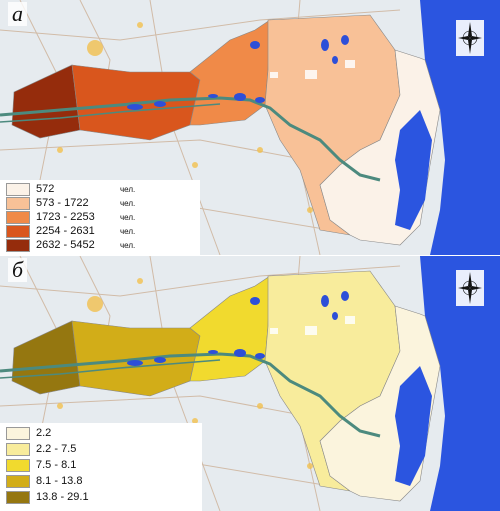  What do you see at coordinates (101, 497) in the screenshot?
I see `legend-row: 13.8 - 29.1` at bounding box center [101, 497].